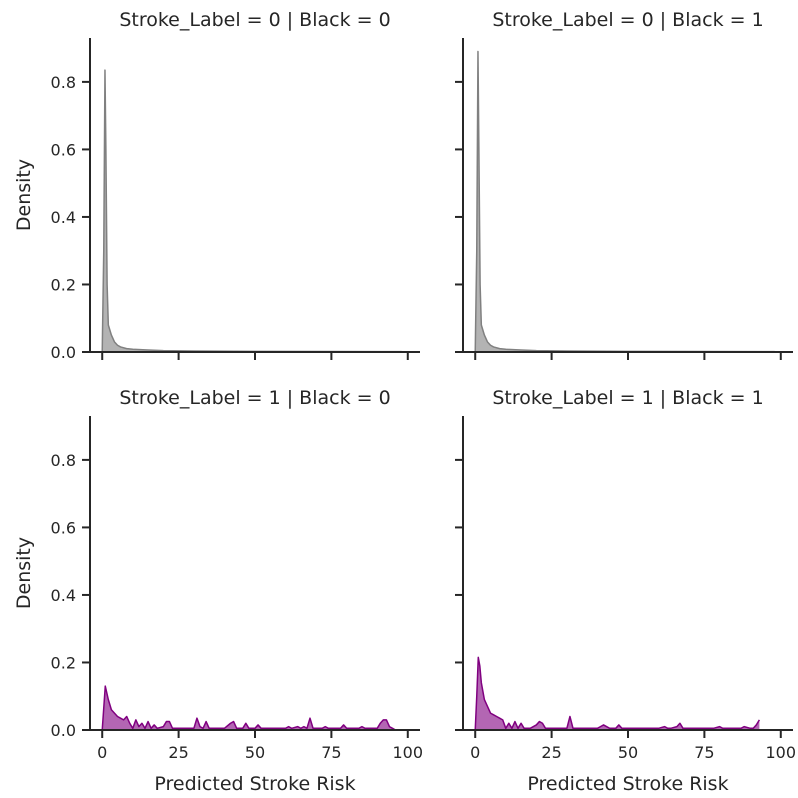 Image resolution: width=798 pixels, height=798 pixels. What do you see at coordinates (178, 752) in the screenshot?
I see `panel-3-x-tick-label: 25` at bounding box center [178, 752].